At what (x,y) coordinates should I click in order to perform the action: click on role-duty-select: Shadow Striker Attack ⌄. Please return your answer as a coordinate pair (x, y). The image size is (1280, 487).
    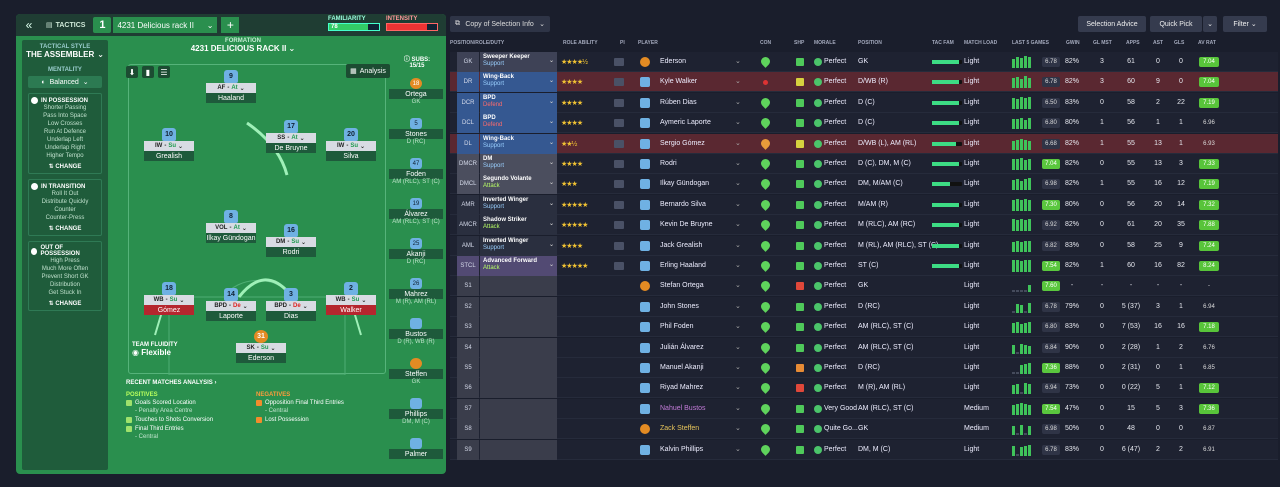
    Looking at the image, I should click on (518, 225).